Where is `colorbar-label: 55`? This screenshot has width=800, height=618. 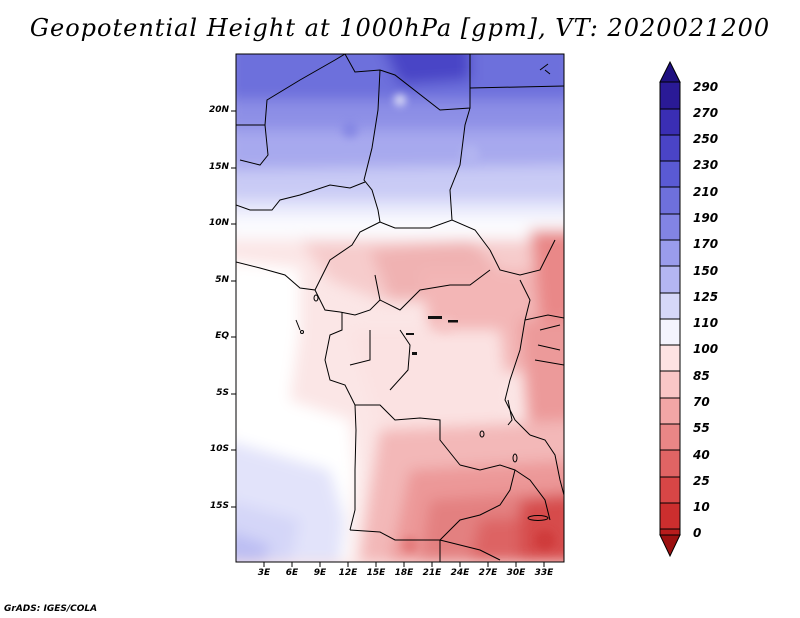 colorbar-label: 55 is located at coordinates (701, 428).